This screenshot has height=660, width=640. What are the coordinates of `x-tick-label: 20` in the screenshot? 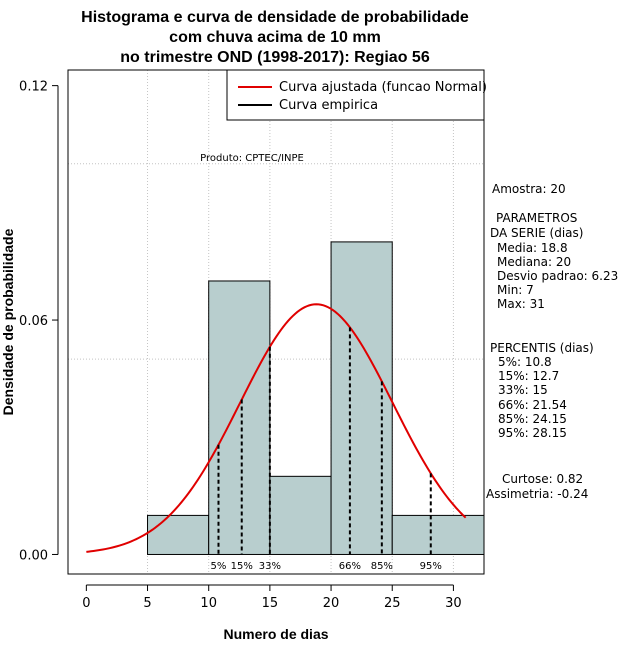 It's located at (331, 603).